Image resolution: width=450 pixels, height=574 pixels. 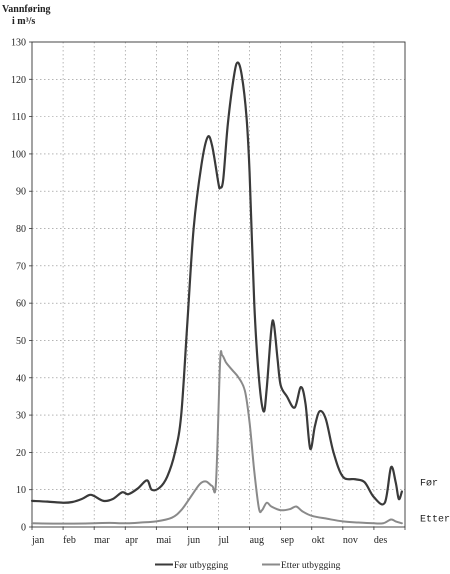 What do you see at coordinates (257, 540) in the screenshot?
I see `x-tick-label: aug` at bounding box center [257, 540].